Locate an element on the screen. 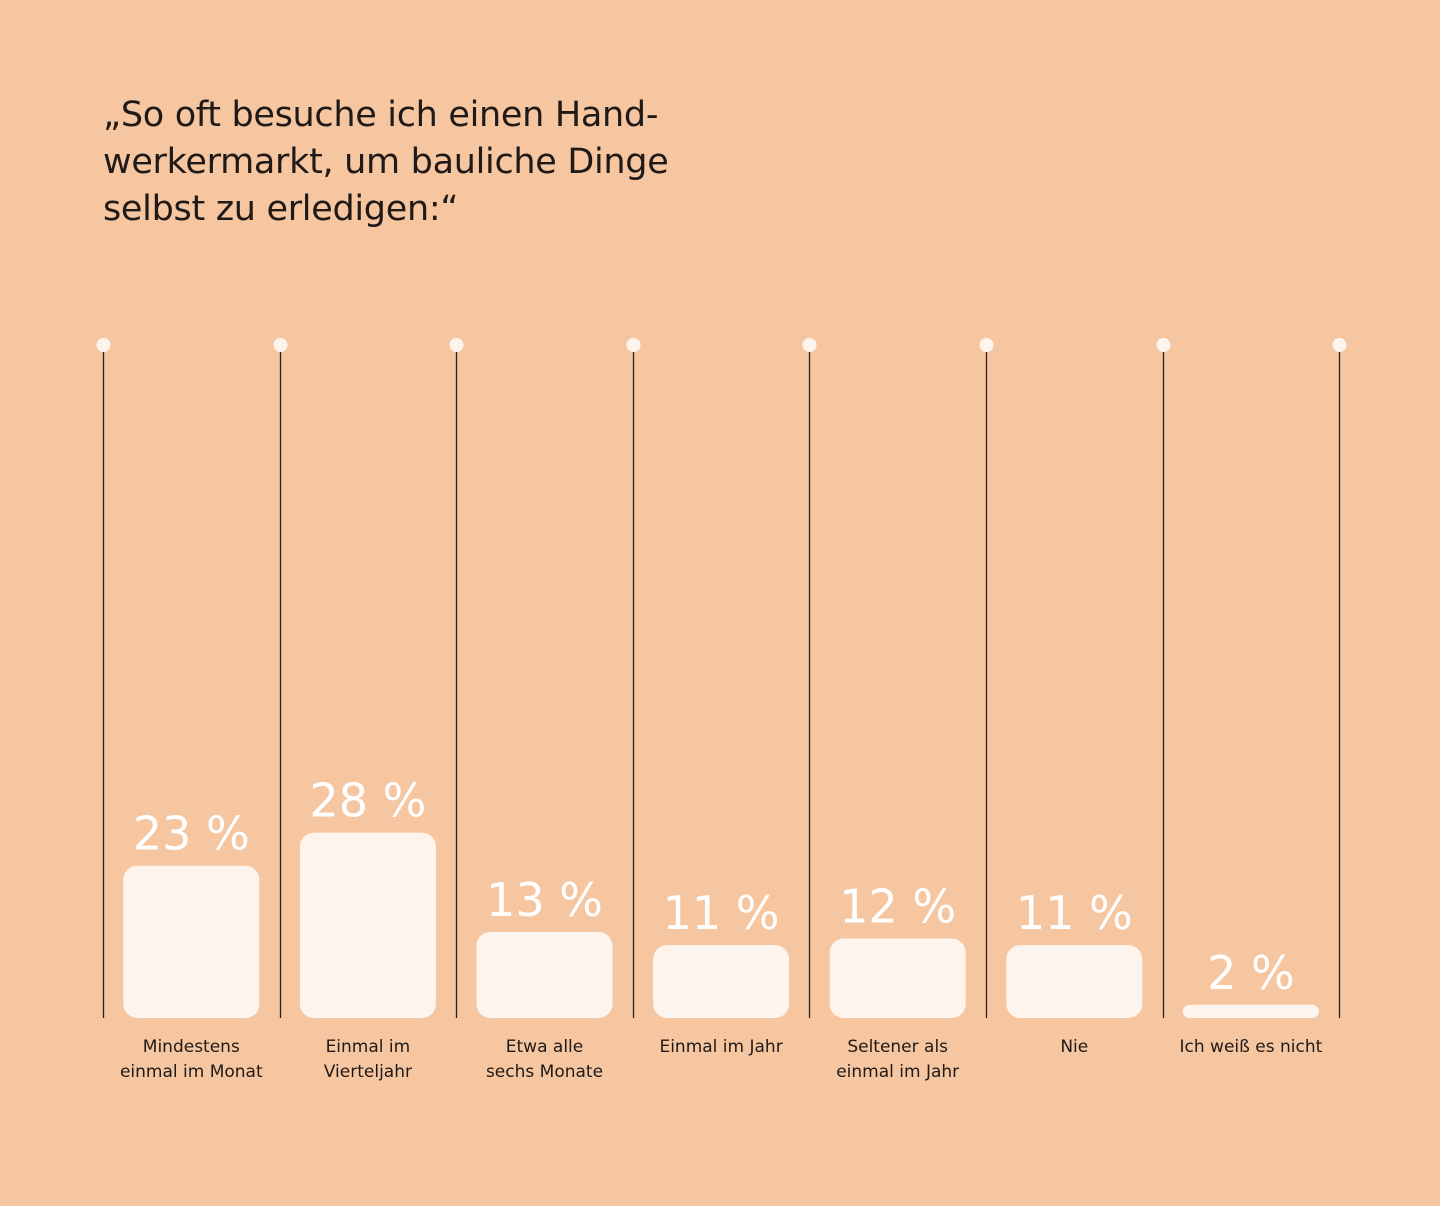 The width and height of the screenshot is (1440, 1206). category-label-line: Einmal im is located at coordinates (368, 1047).